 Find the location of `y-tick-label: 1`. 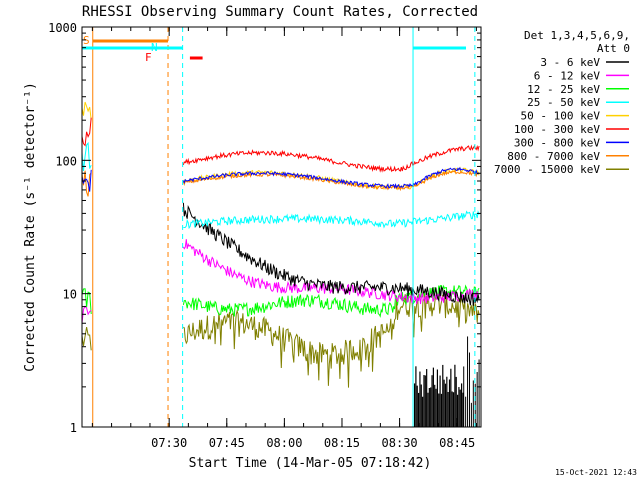

y-tick-label: 1 is located at coordinates (73, 428).